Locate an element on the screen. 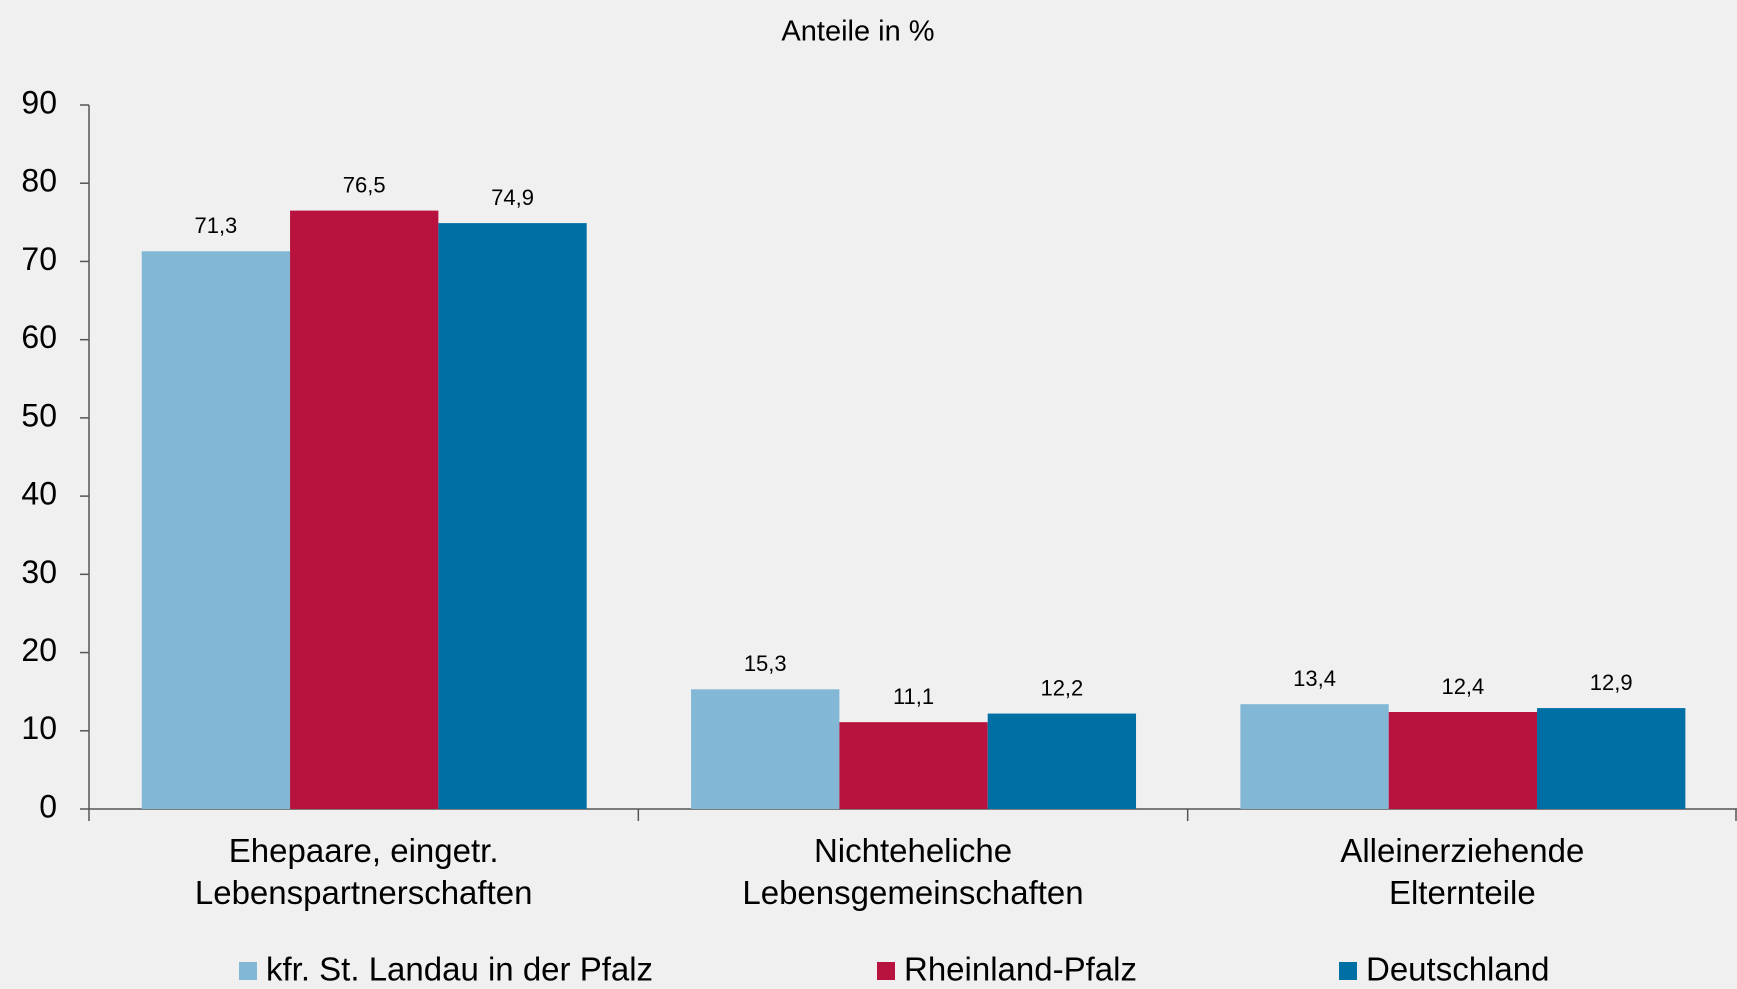 The width and height of the screenshot is (1737, 989). chart-title: Anteile in % is located at coordinates (857, 32).